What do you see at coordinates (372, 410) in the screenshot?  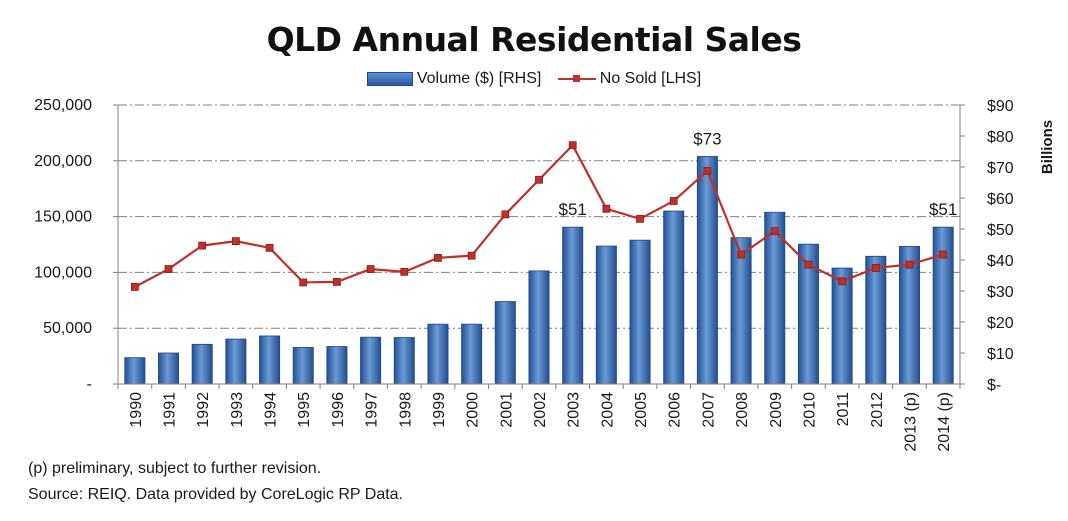 I see `x-tick-label: 1997` at bounding box center [372, 410].